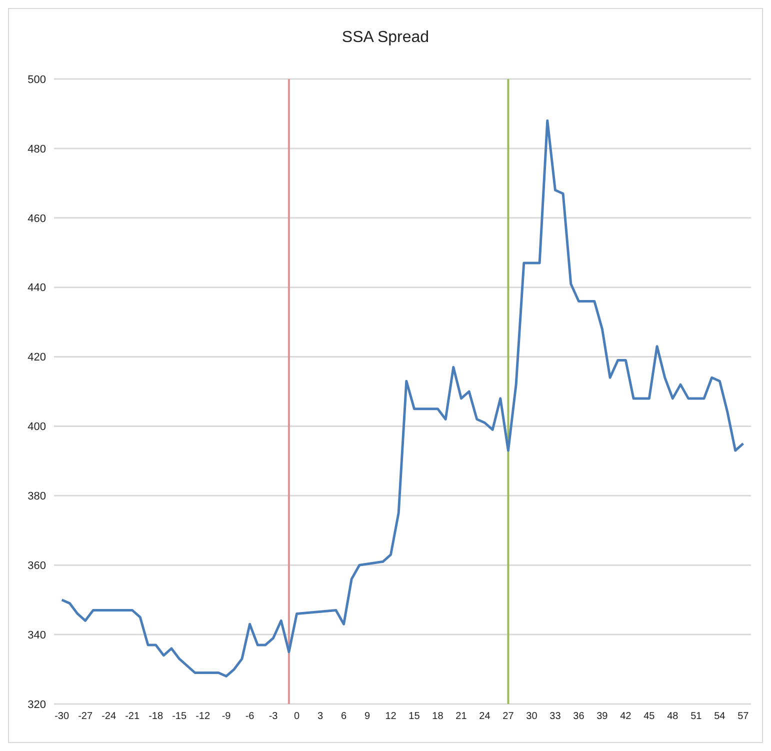 The width and height of the screenshot is (771, 751). Describe the element at coordinates (602, 716) in the screenshot. I see `x-tick-label: 39` at that location.